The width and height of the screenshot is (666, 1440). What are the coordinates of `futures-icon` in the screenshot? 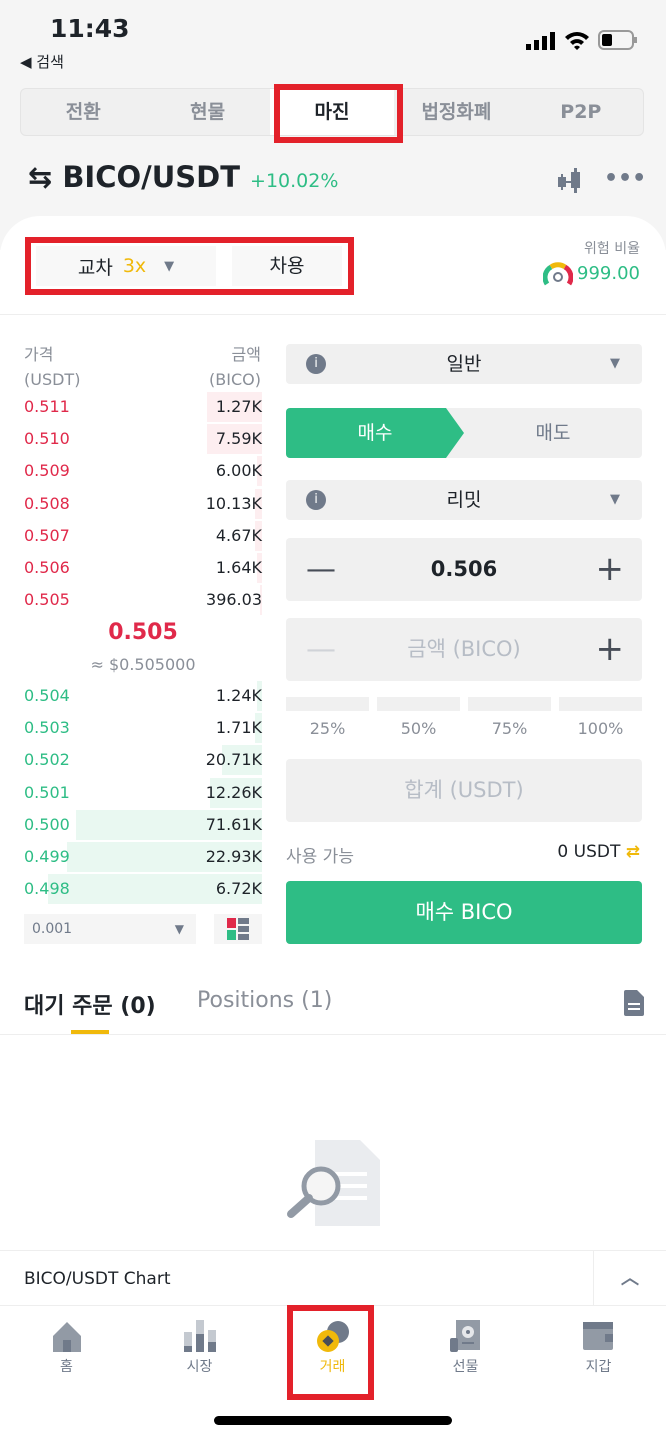 It's located at (464, 1336).